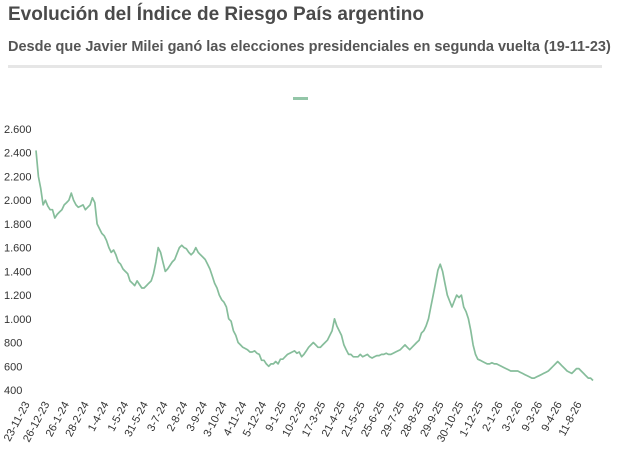 The height and width of the screenshot is (462, 631). Describe the element at coordinates (18, 225) in the screenshot. I see `y-tick-label: 1.800` at that location.